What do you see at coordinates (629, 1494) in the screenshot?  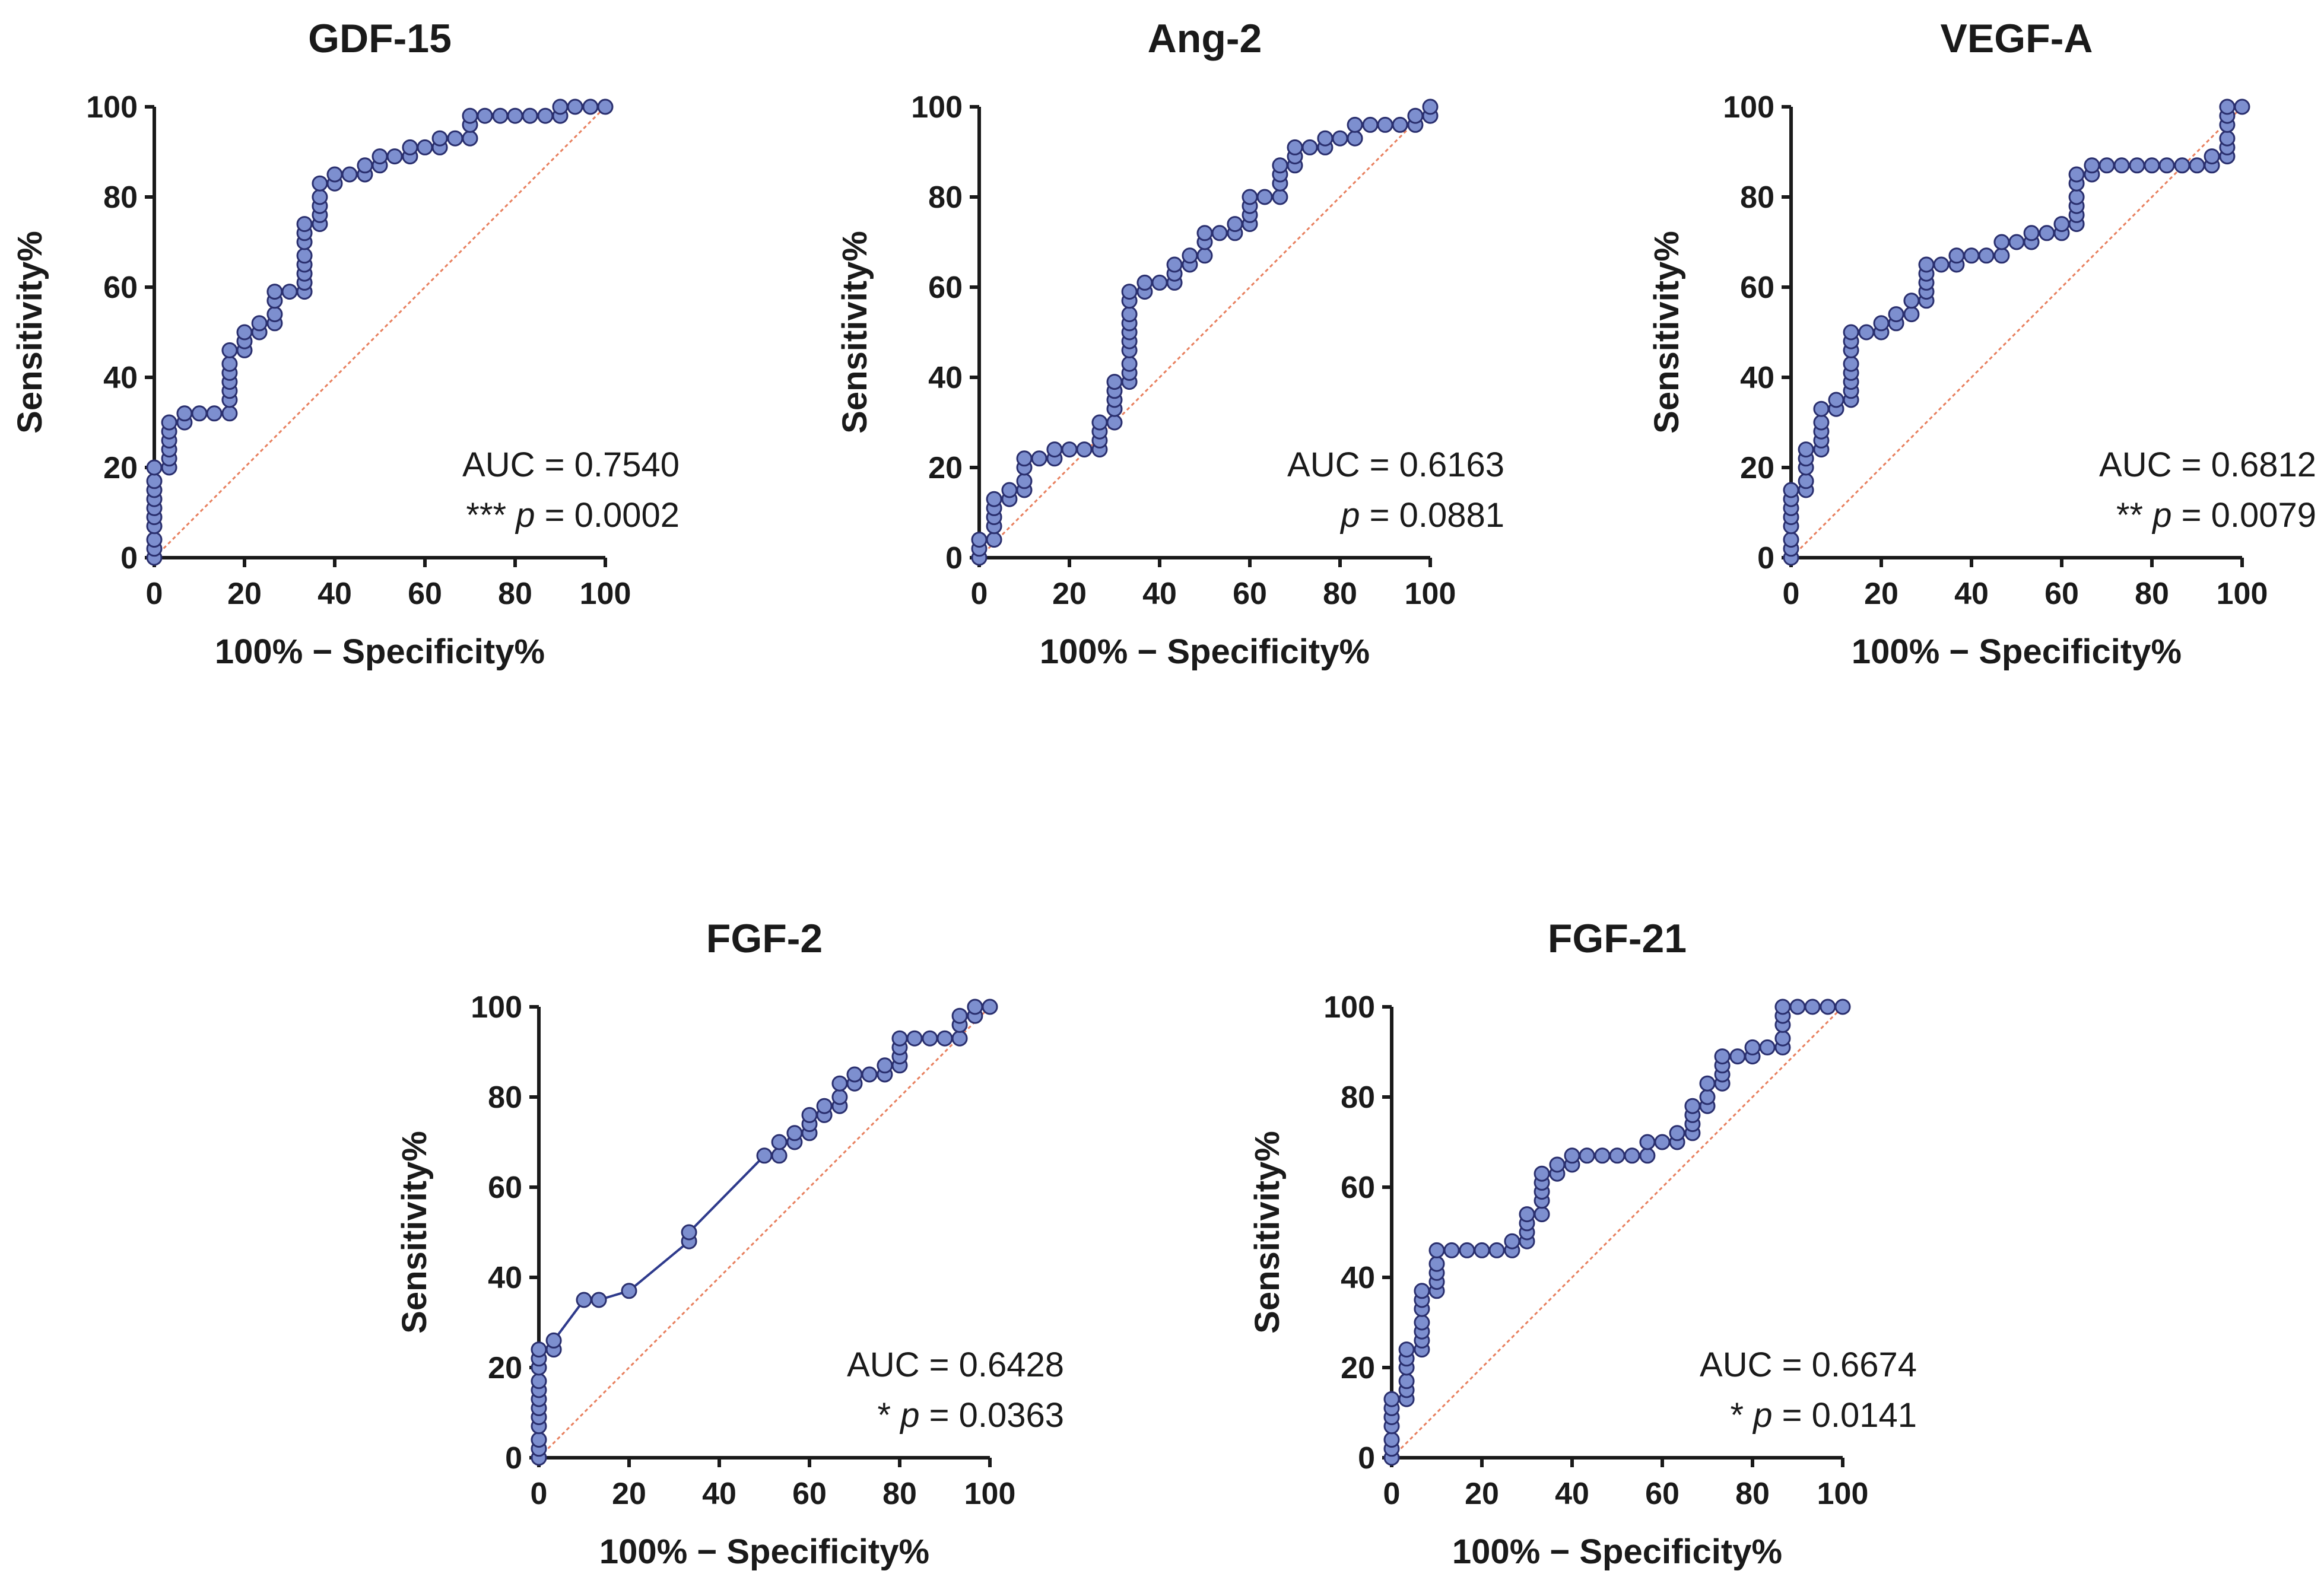 I see `x-tick-label: 20` at bounding box center [629, 1494].